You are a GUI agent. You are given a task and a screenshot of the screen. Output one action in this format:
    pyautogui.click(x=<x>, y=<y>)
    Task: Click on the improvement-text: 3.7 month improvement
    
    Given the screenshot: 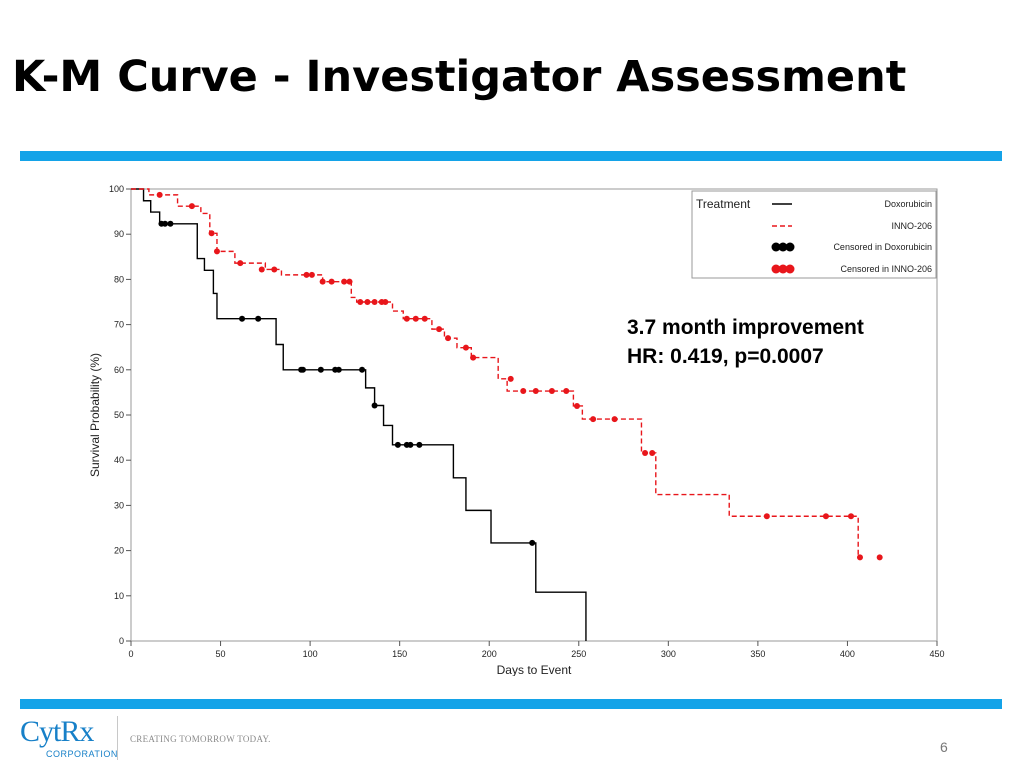 What is the action you would take?
    pyautogui.click(x=745, y=327)
    